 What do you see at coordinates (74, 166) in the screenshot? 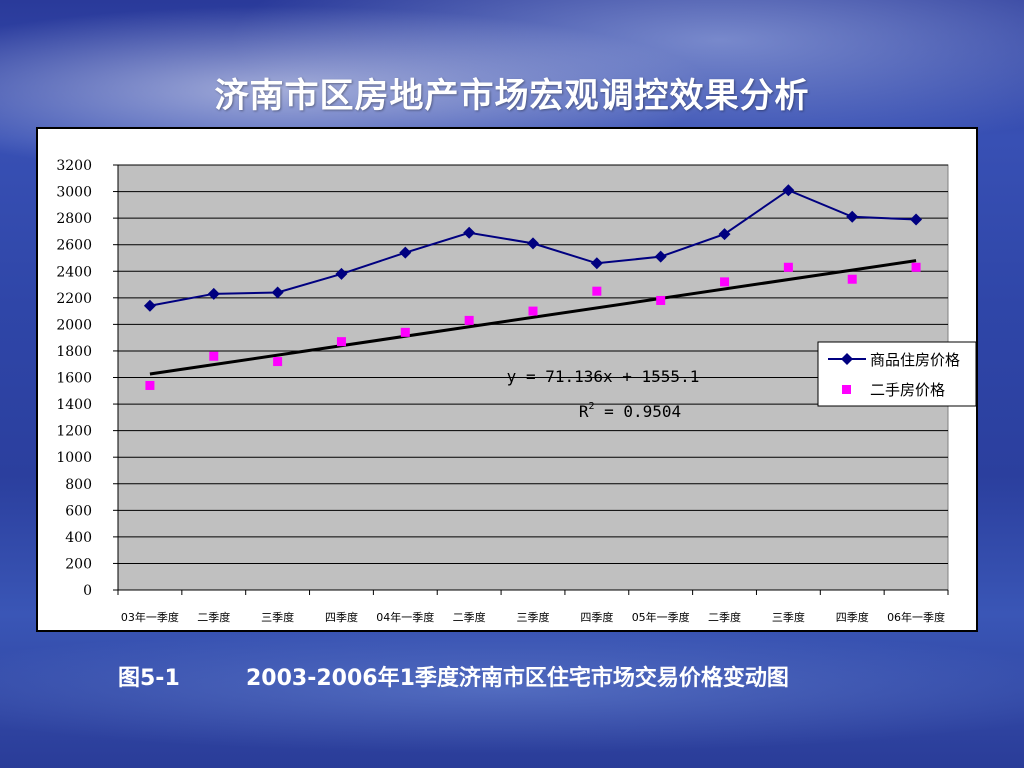
I see `y-tick-label: 3200` at bounding box center [74, 166].